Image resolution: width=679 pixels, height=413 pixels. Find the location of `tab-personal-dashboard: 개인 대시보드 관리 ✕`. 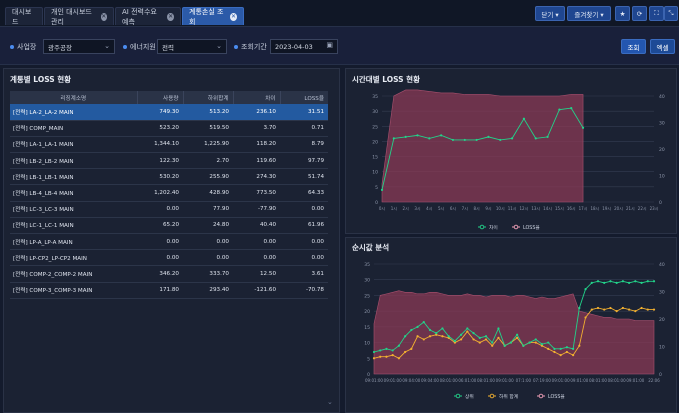

tab-personal-dashboard: 개인 대시보드 관리 ✕ is located at coordinates (79, 16).